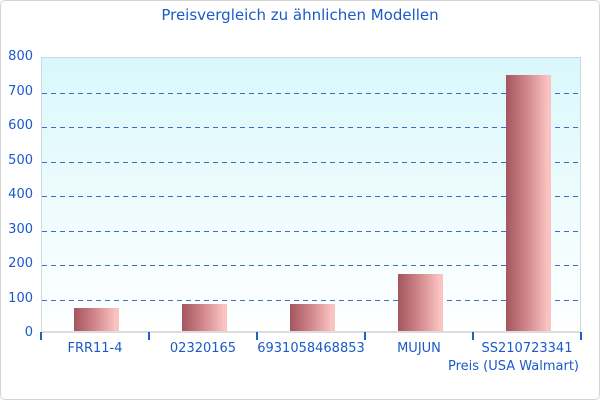 Image resolution: width=600 pixels, height=400 pixels. What do you see at coordinates (311, 332) in the screenshot?
I see `x-axis-line` at bounding box center [311, 332].